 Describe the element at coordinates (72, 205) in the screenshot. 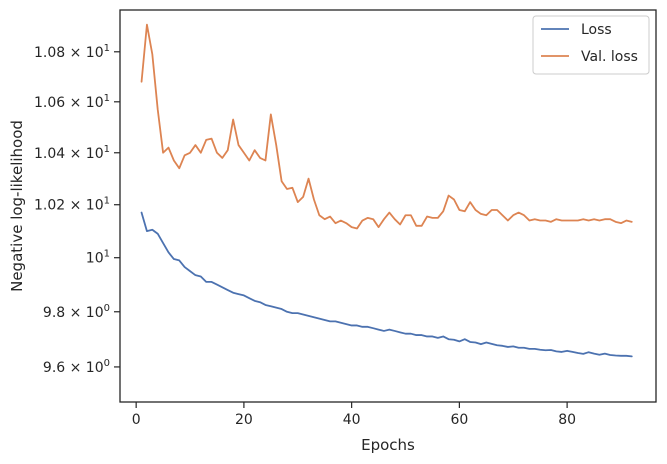

I see `y-tick-label: 1.02 × 10¹` at that location.